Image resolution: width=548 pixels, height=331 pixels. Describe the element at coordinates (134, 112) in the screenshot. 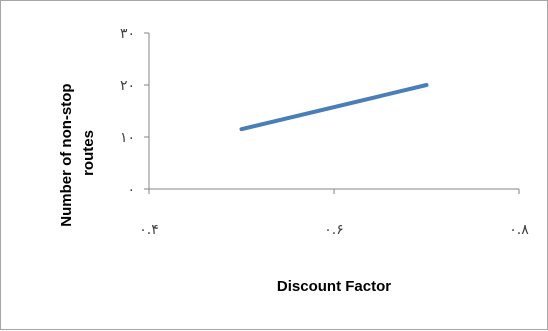

I see `y-axis-ticks: ۰ ۱۰ ۲۰ ۳۰` at that location.